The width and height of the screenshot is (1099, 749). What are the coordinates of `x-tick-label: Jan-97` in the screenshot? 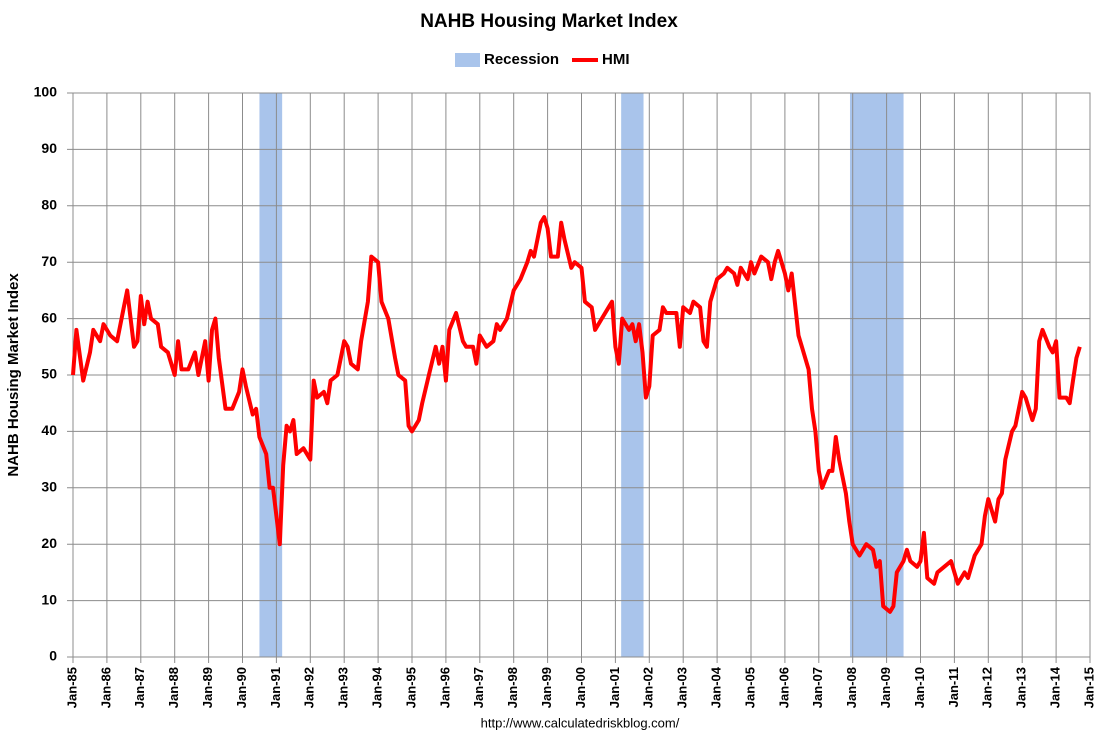 It's located at (478, 687).